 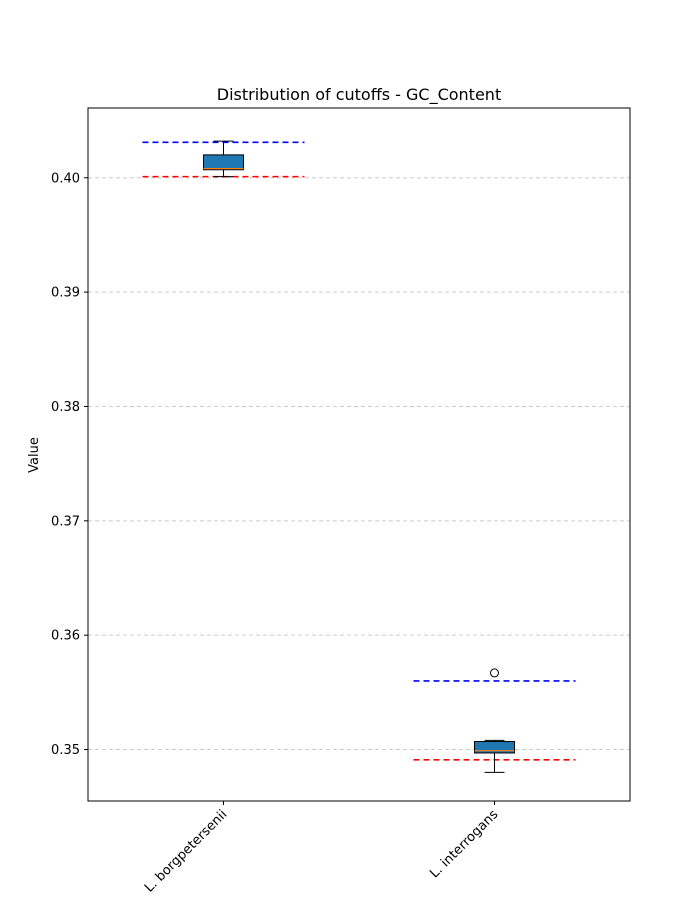 I want to click on y-axis-label: Value, so click(x=34, y=455).